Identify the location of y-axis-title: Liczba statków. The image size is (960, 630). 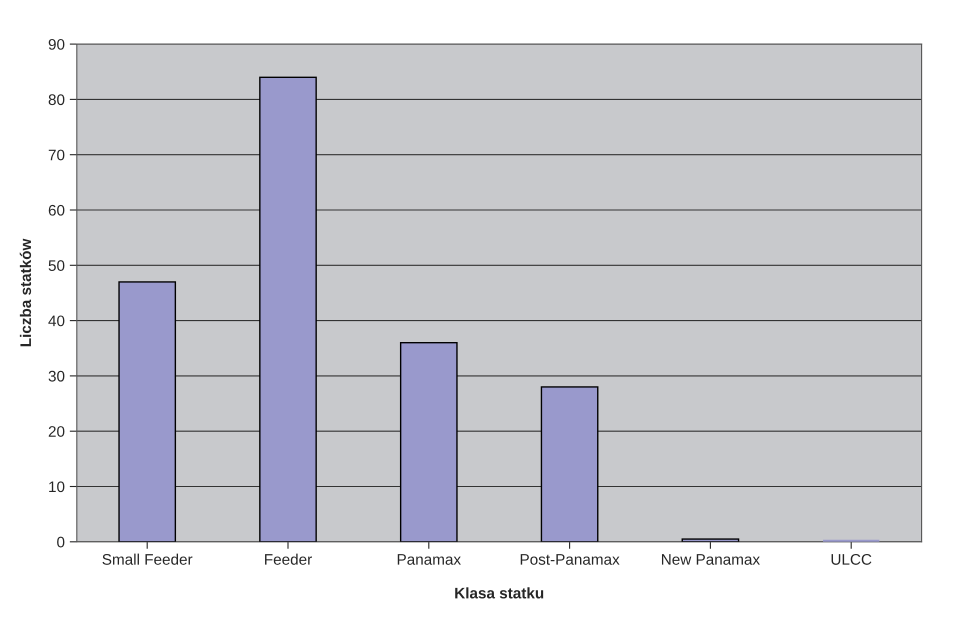
(26, 292).